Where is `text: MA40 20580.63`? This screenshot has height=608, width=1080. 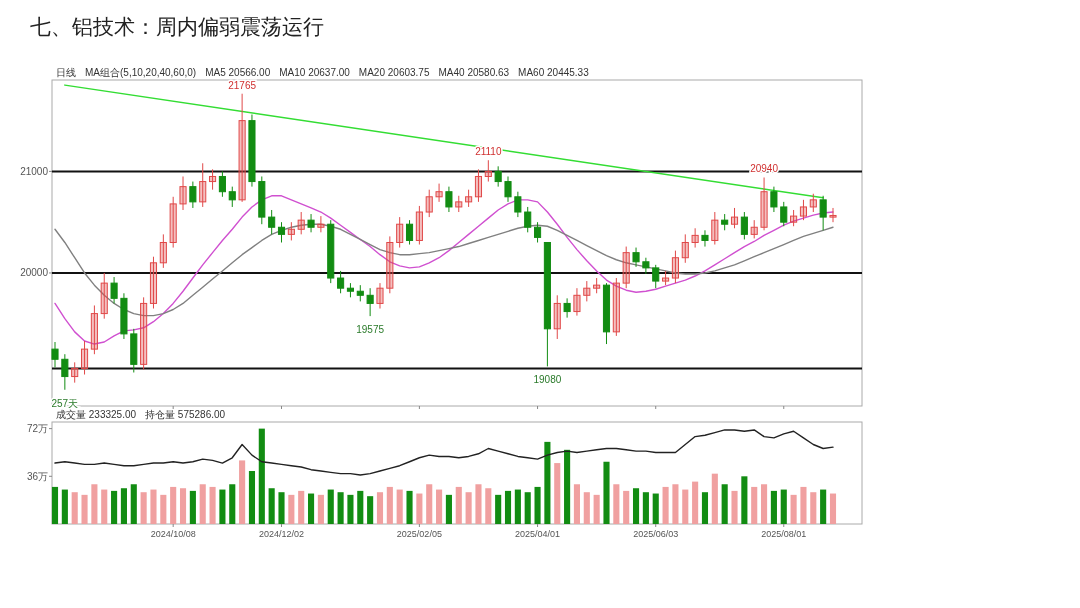 text: MA40 20580.63 is located at coordinates (474, 72).